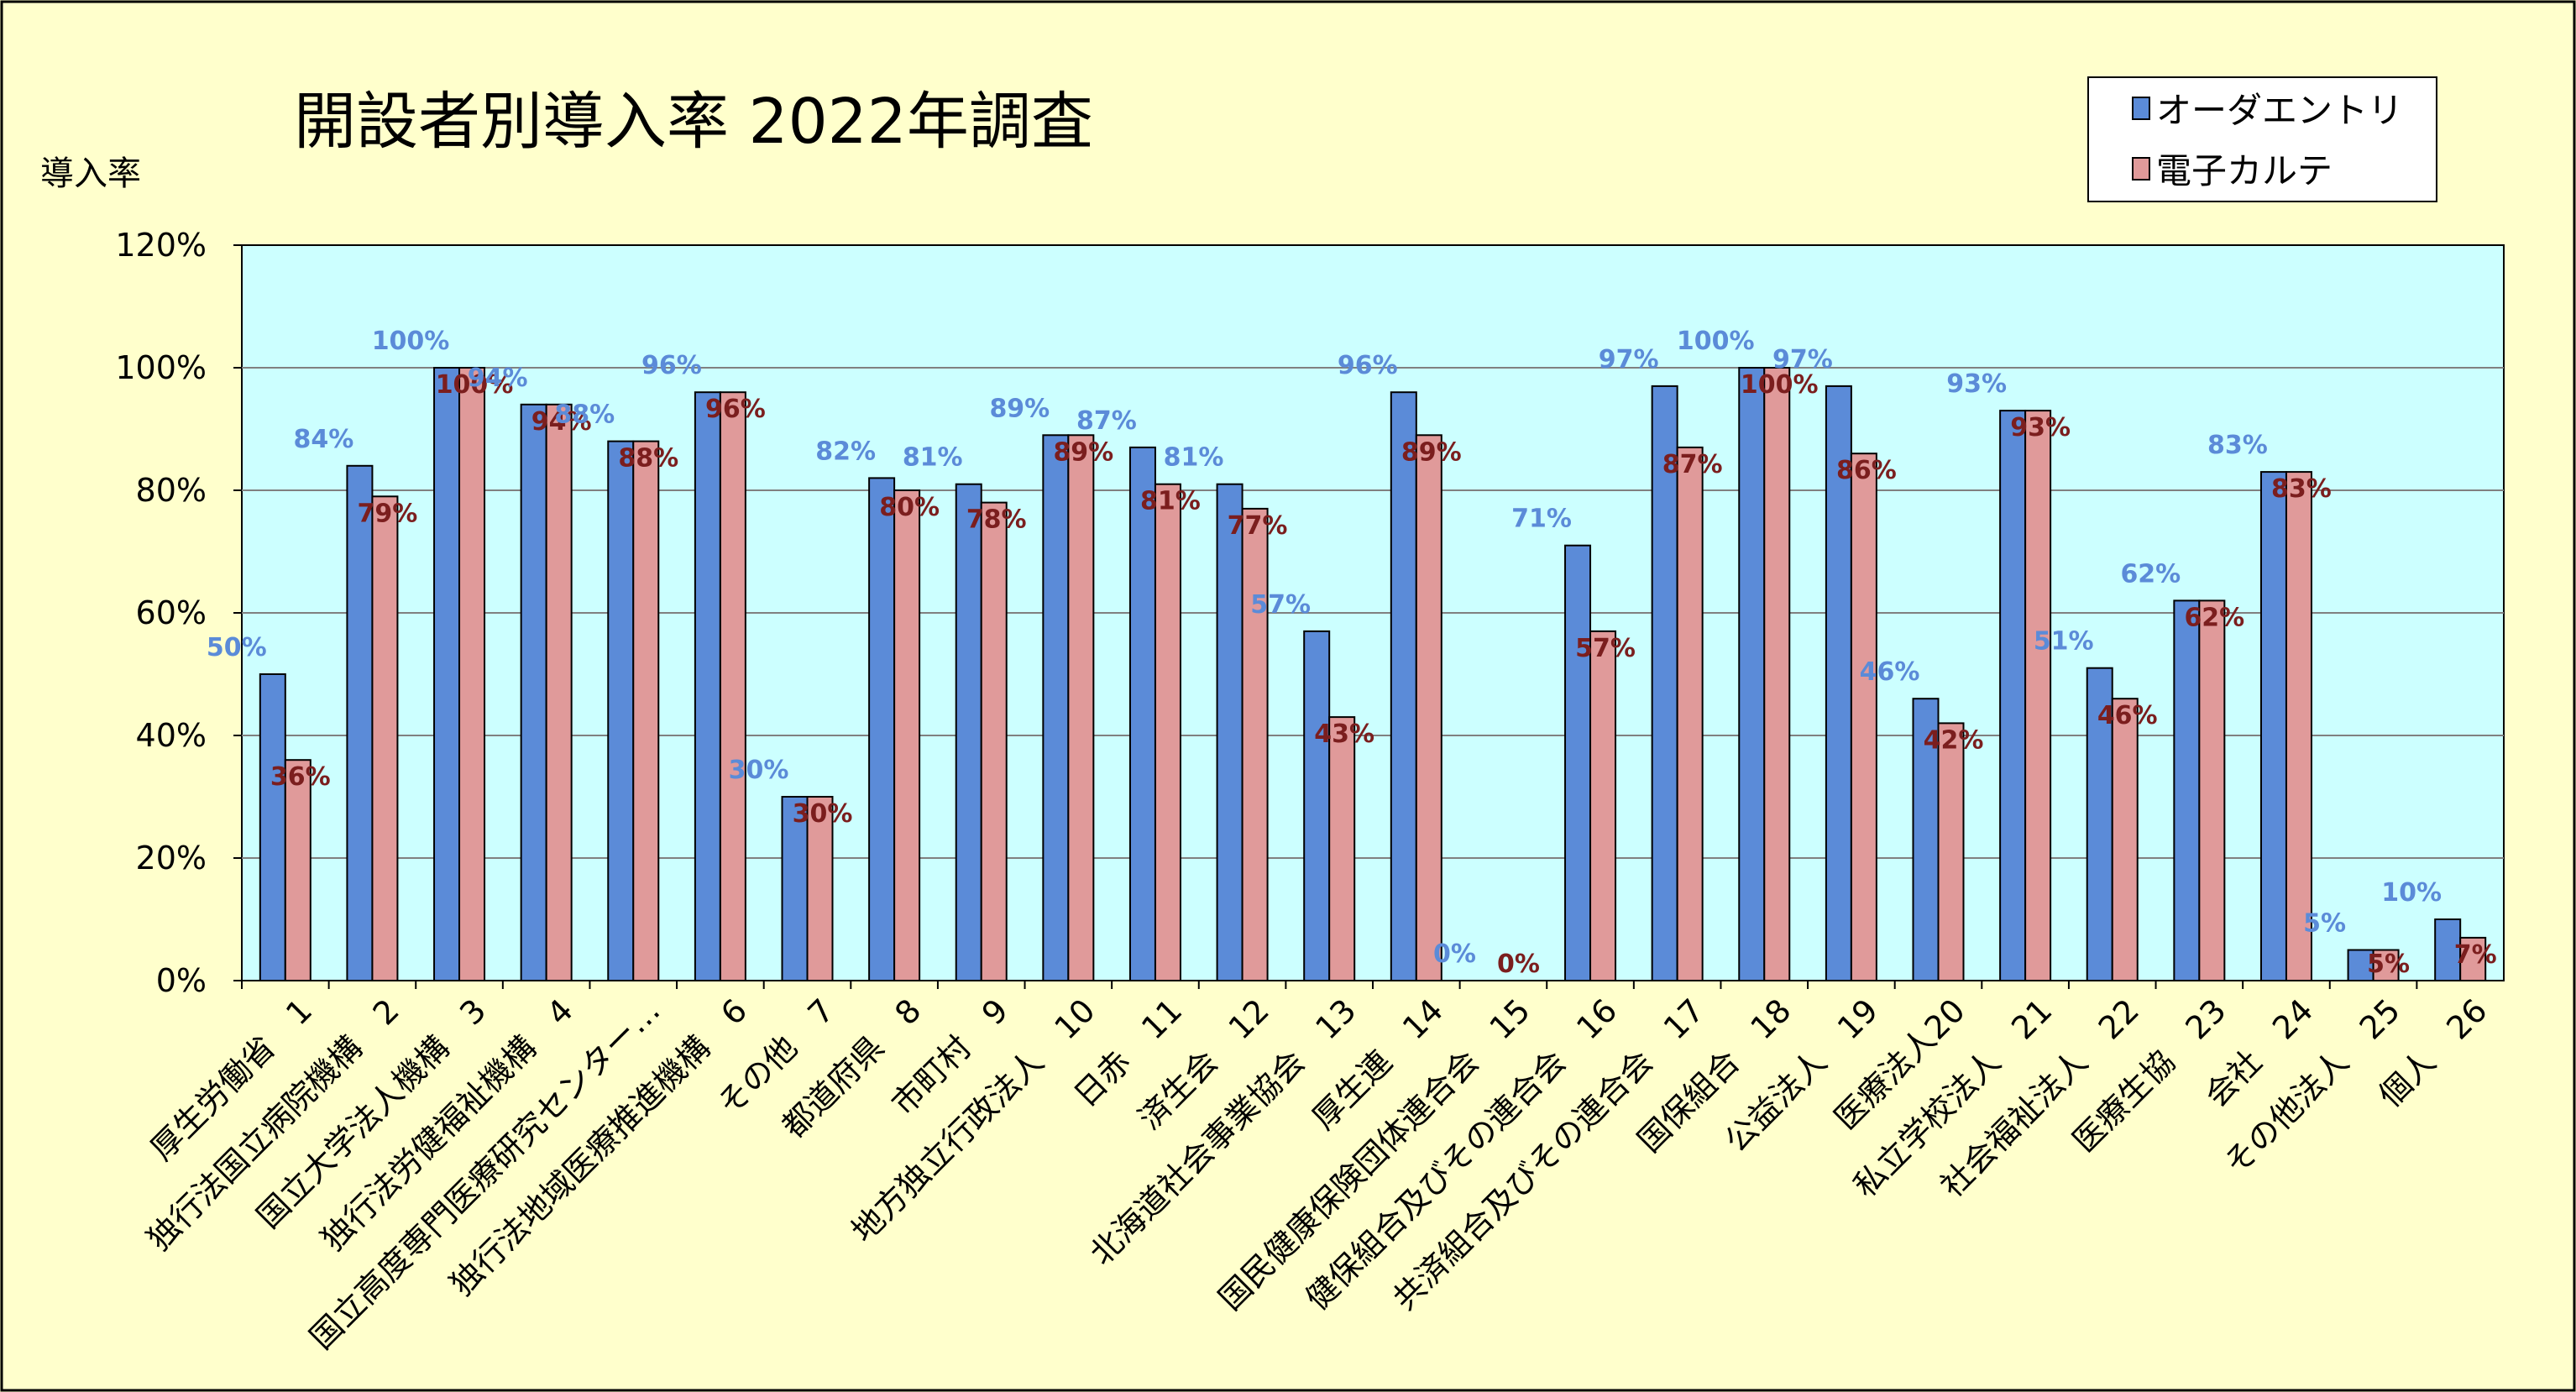  I want to click on data-label-order-entry: 94%, so click(498, 378).